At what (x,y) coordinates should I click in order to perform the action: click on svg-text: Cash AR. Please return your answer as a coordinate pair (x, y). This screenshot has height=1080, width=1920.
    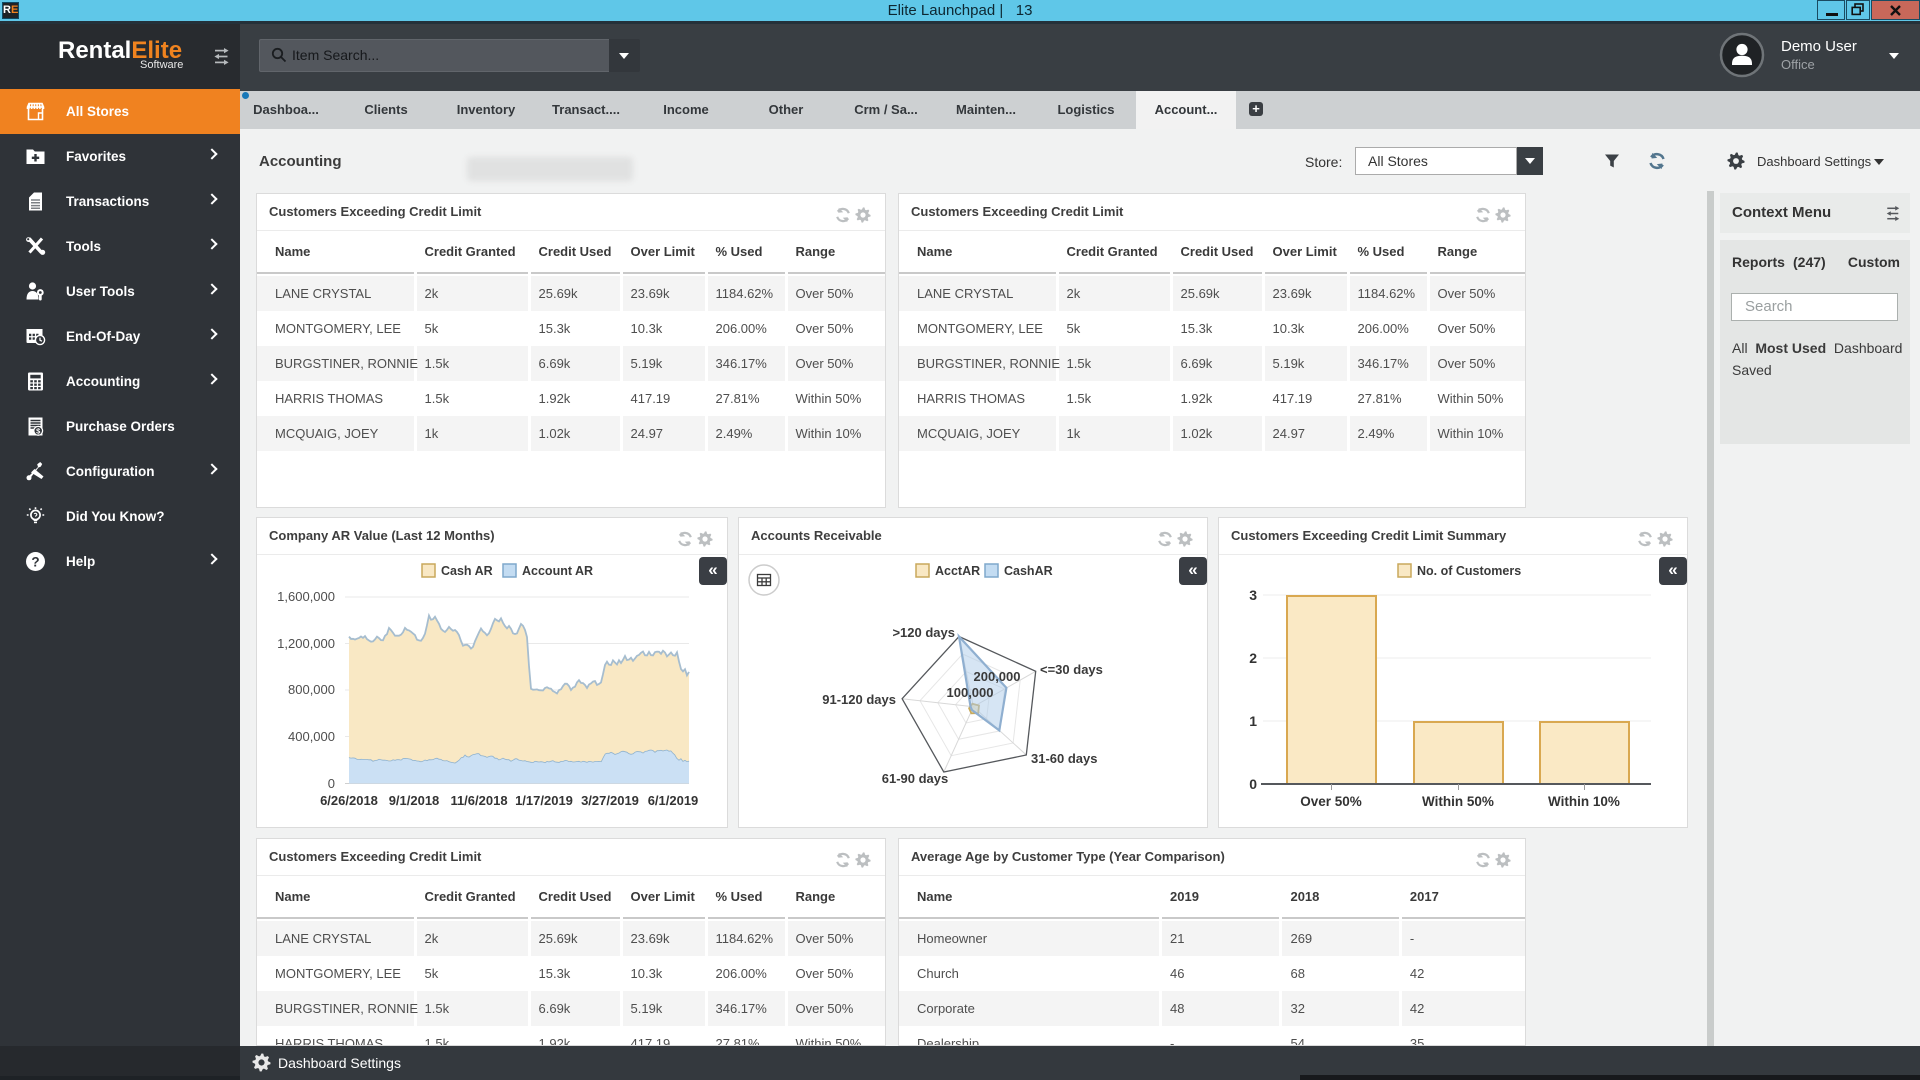
    Looking at the image, I should click on (467, 571).